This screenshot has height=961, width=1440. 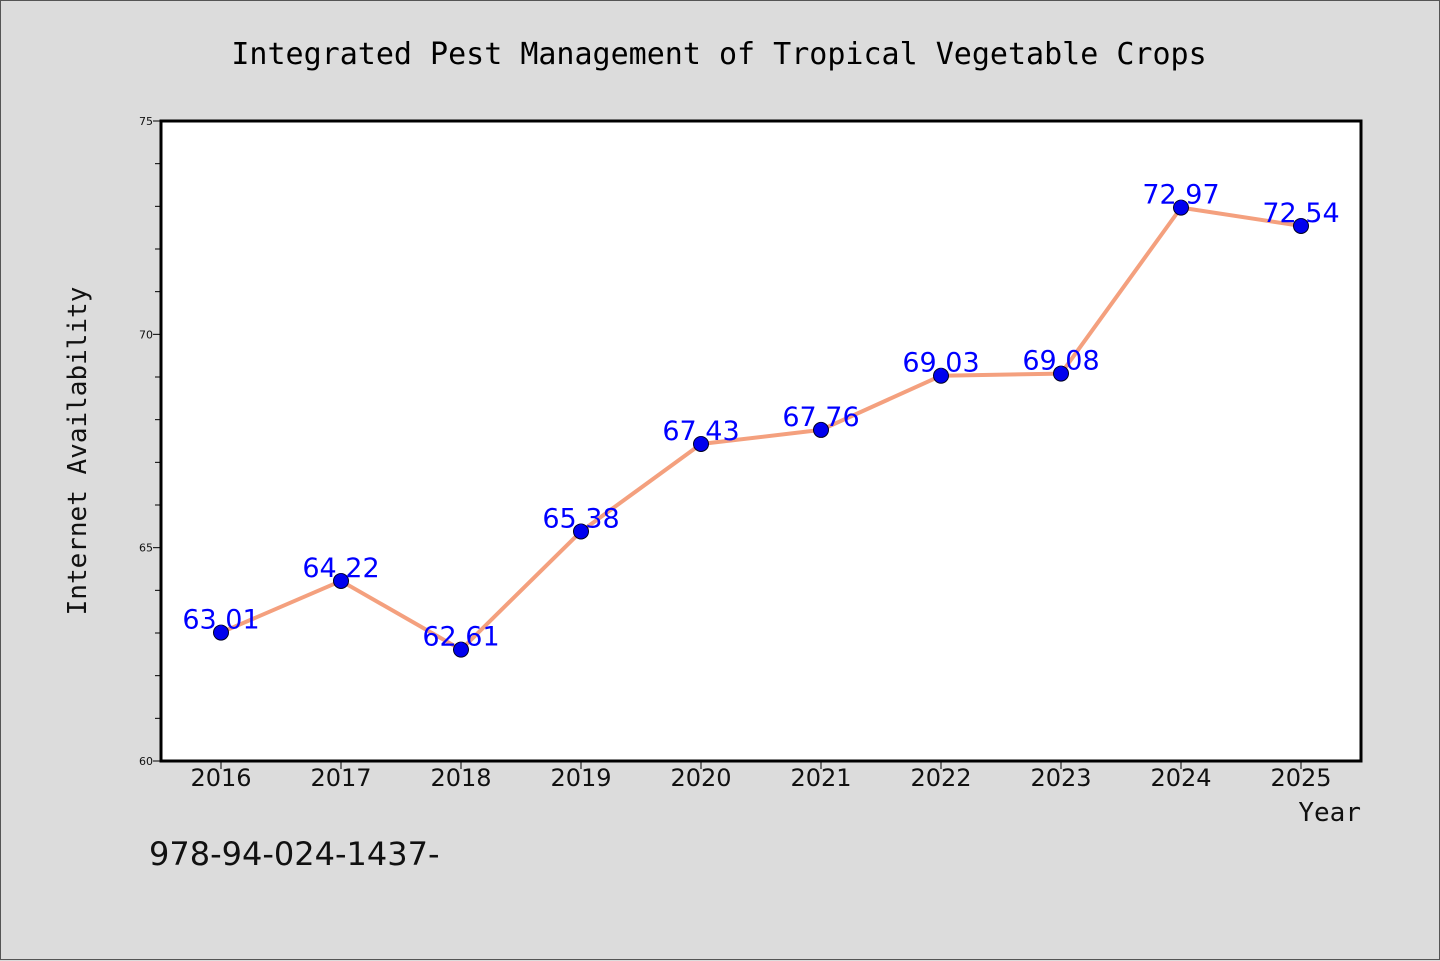 What do you see at coordinates (761, 776) in the screenshot?
I see `x-axis: 2016 2017 2018 2019 2020 2021 2022 2023 2024 2025` at bounding box center [761, 776].